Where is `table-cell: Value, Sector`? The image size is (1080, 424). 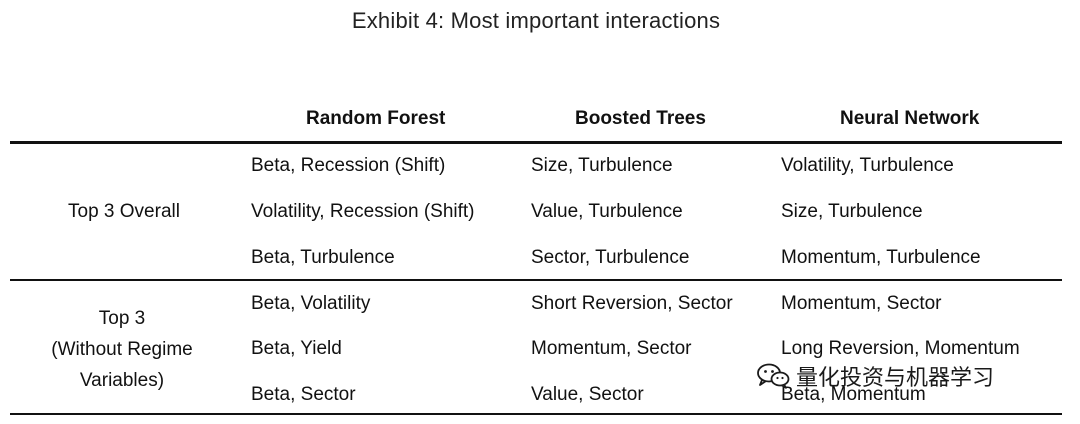
table-cell: Value, Sector is located at coordinates (587, 394).